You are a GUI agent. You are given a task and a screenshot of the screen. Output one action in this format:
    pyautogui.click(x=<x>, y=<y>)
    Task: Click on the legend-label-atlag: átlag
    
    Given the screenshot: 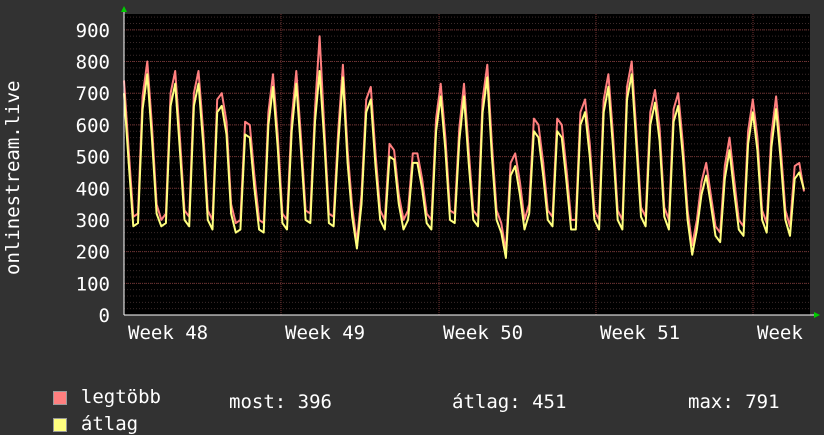 What is the action you would take?
    pyautogui.click(x=109, y=424)
    